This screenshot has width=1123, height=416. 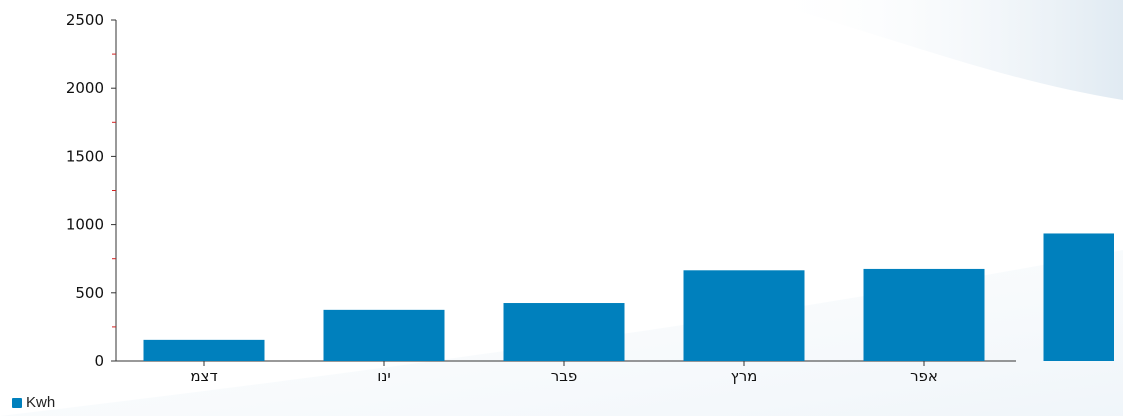 I want to click on y-tick-label: 0, so click(x=99, y=361).